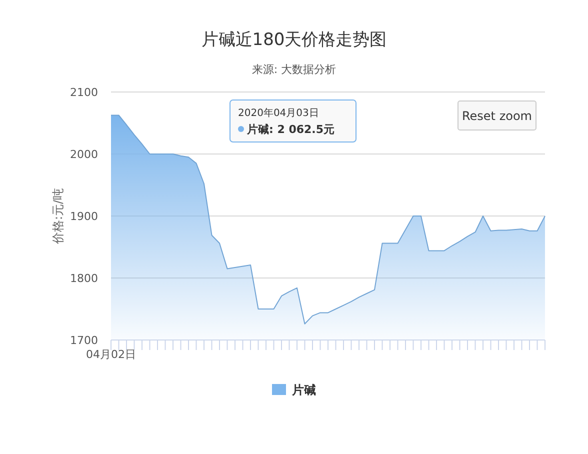 The width and height of the screenshot is (588, 454). Describe the element at coordinates (290, 129) in the screenshot. I see `annotation: 片碱: 2 062.5元` at that location.